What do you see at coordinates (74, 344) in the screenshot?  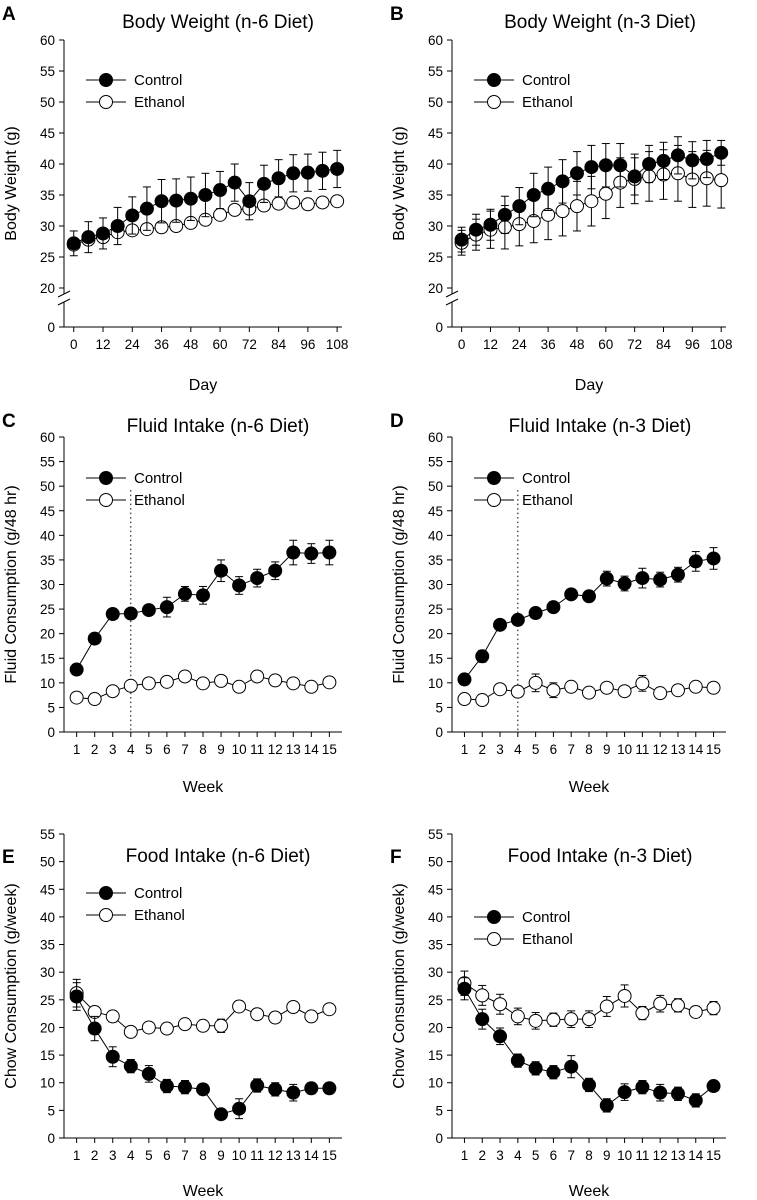 I see `x-tick-label: 0` at bounding box center [74, 344].